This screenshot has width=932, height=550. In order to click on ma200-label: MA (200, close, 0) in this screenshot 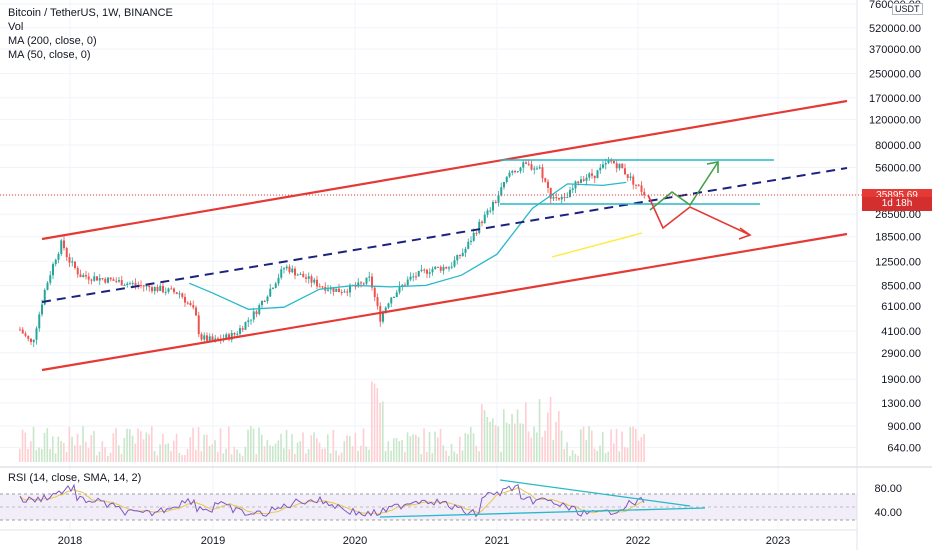, I will do `click(52, 41)`.